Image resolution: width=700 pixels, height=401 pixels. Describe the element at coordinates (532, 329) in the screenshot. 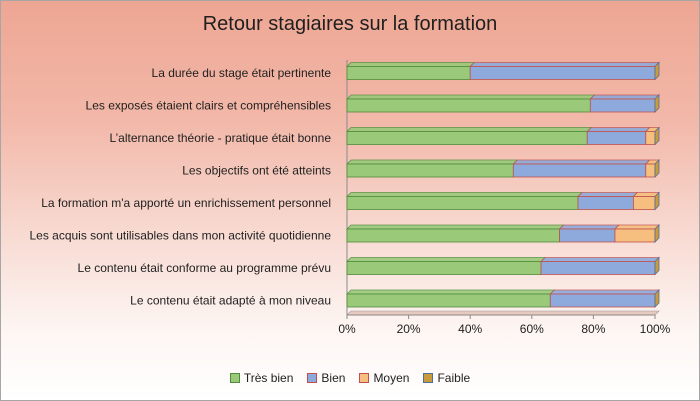

I see `x-tick-label: 60%` at that location.